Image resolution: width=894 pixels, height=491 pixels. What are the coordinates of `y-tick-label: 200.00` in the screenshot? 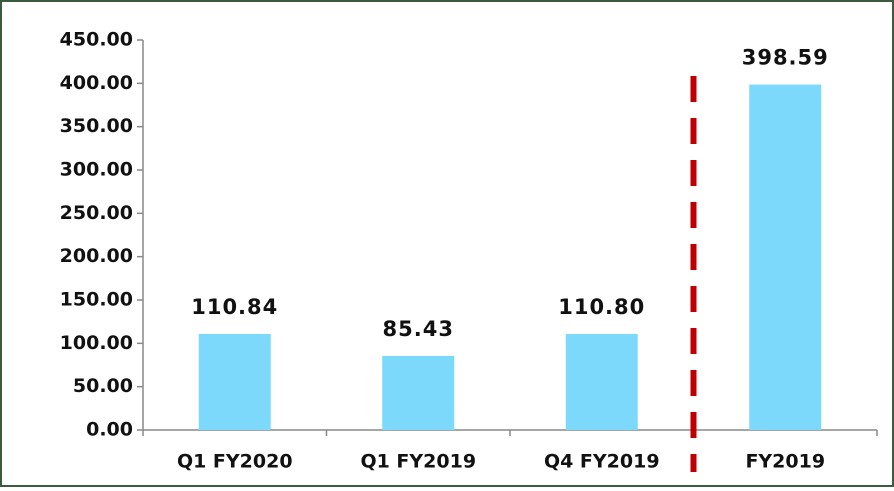 It's located at (96, 256).